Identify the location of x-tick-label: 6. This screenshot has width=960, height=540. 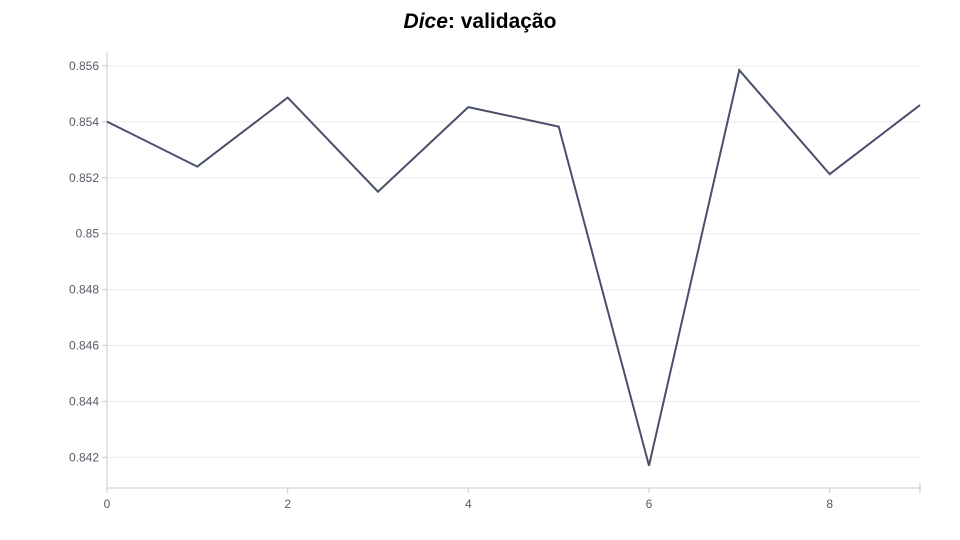
(649, 504).